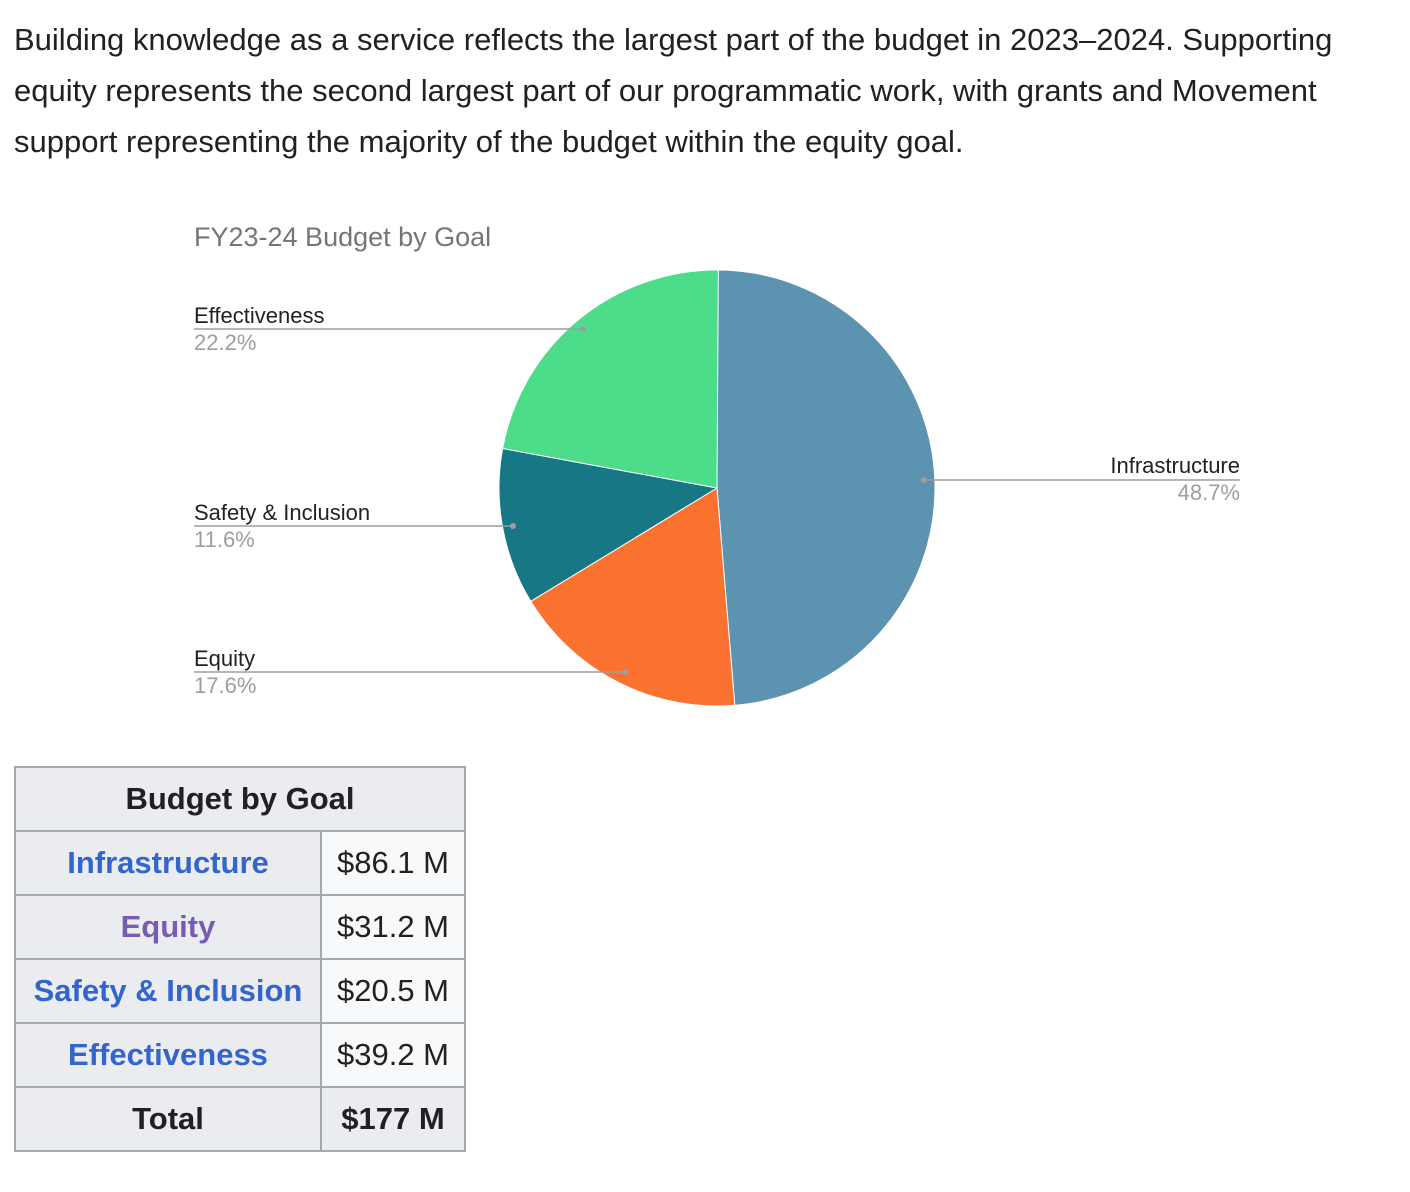 Image resolution: width=1410 pixels, height=1192 pixels. Describe the element at coordinates (282, 512) in the screenshot. I see `slice-label-safety-inclusion: Safety & Inclusion` at that location.